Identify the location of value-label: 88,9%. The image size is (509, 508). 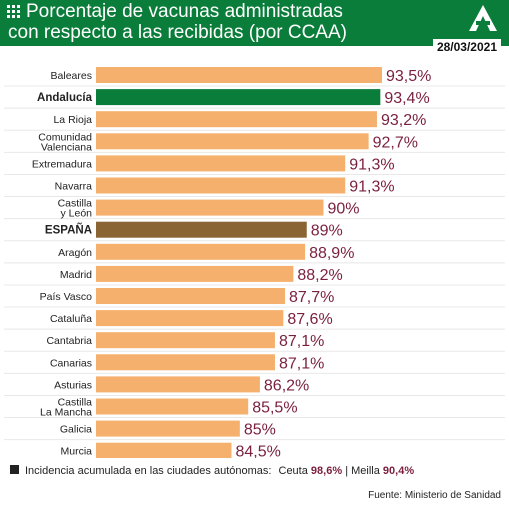
(331, 253).